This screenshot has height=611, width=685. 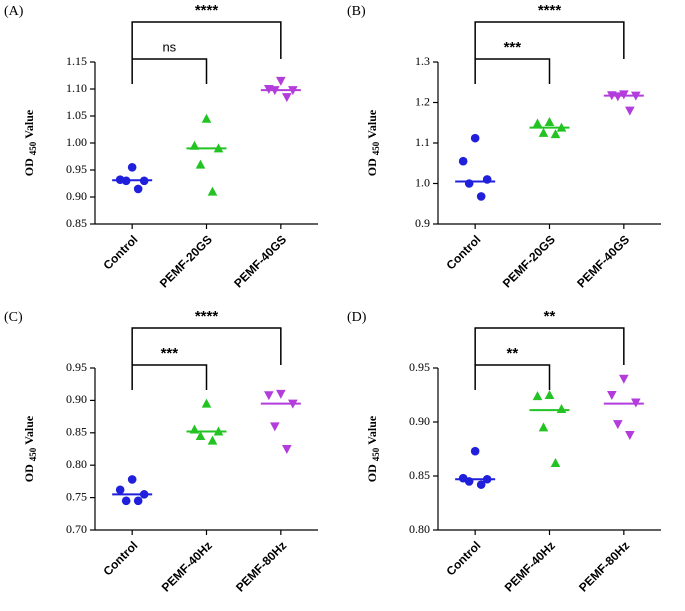 What do you see at coordinates (76, 529) in the screenshot?
I see `y-tick-label: 0.70` at bounding box center [76, 529].